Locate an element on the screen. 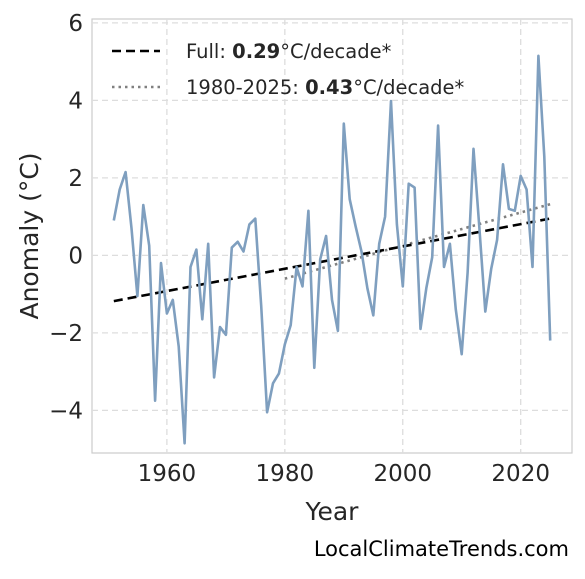 This screenshot has height=579, width=585. legend-full-label: Full: 0.29°C/decade* is located at coordinates (289, 51).